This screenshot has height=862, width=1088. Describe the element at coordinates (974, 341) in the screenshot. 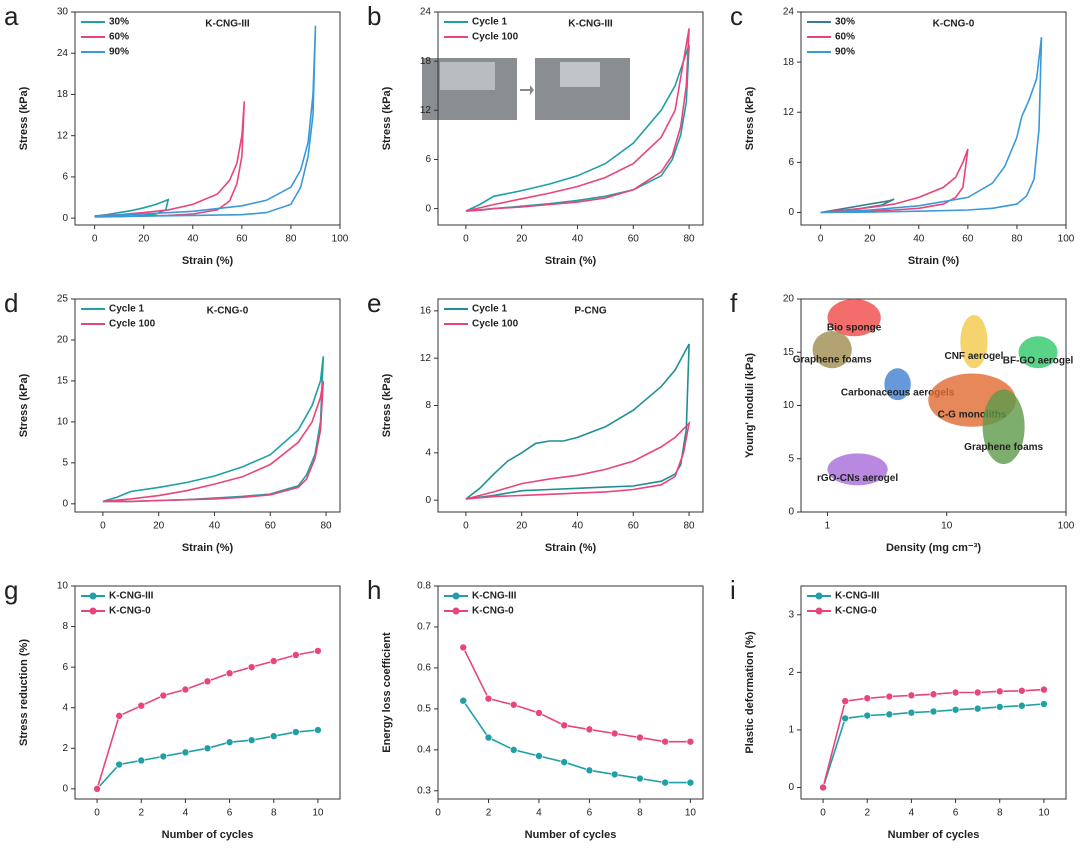

I see `region` at that location.